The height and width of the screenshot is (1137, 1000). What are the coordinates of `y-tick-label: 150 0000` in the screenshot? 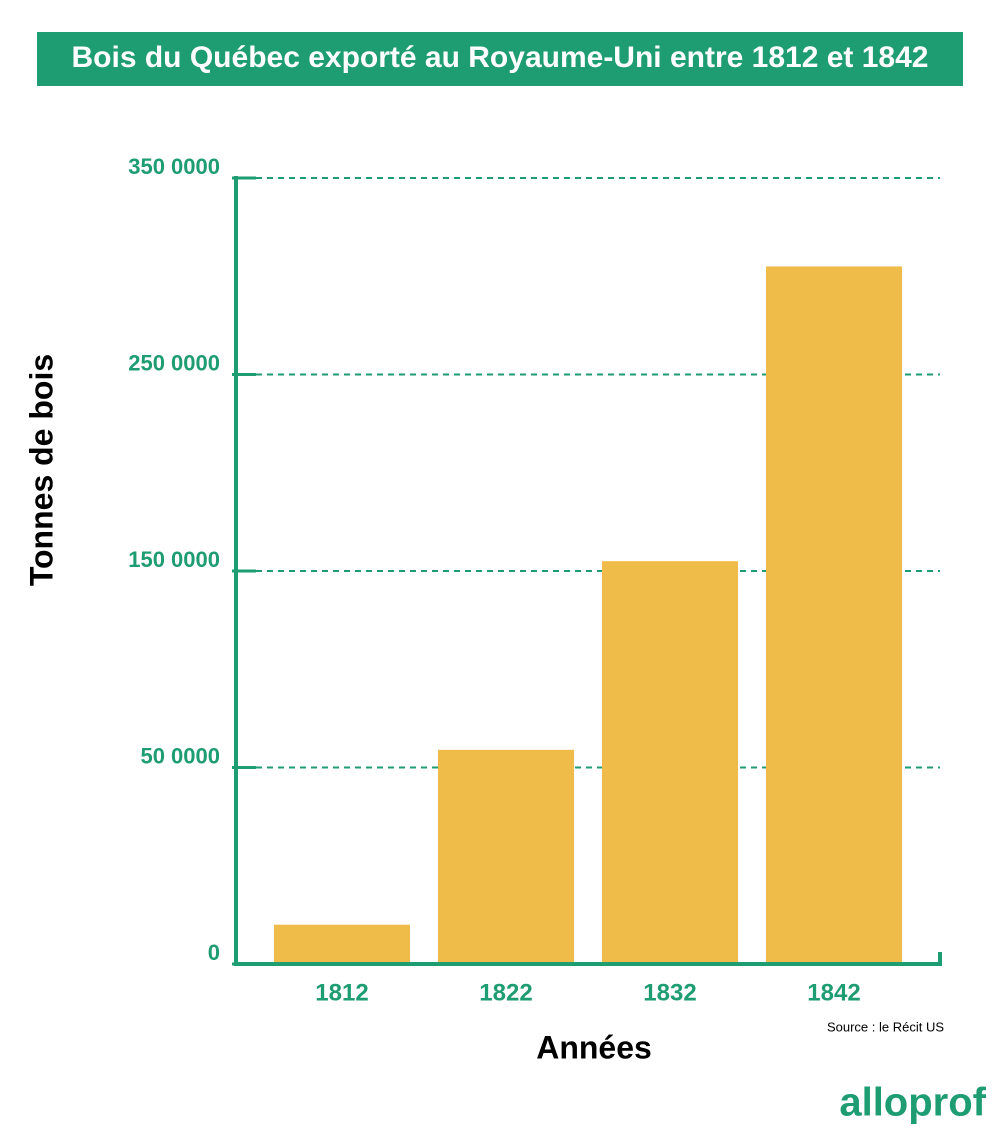 It's located at (174, 559).